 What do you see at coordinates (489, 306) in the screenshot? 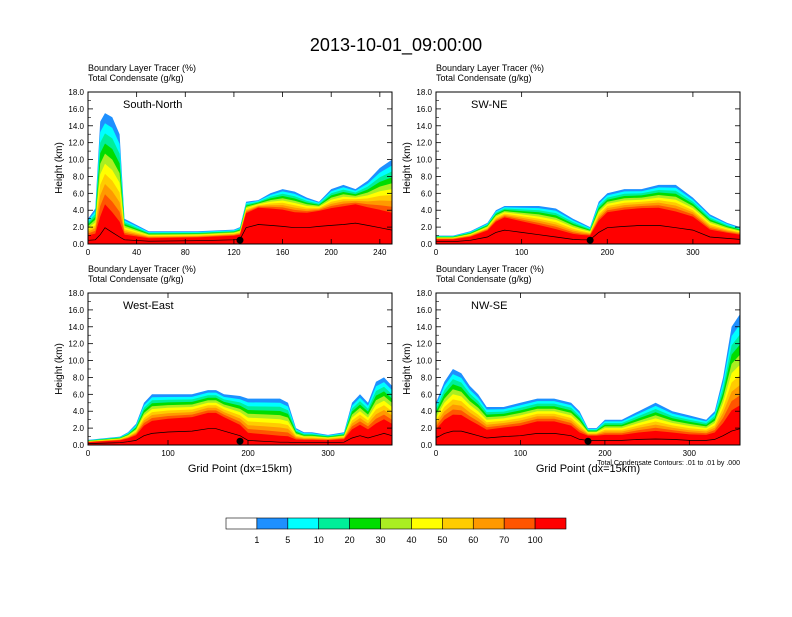
I see `panel-label: NW-SE` at bounding box center [489, 306].